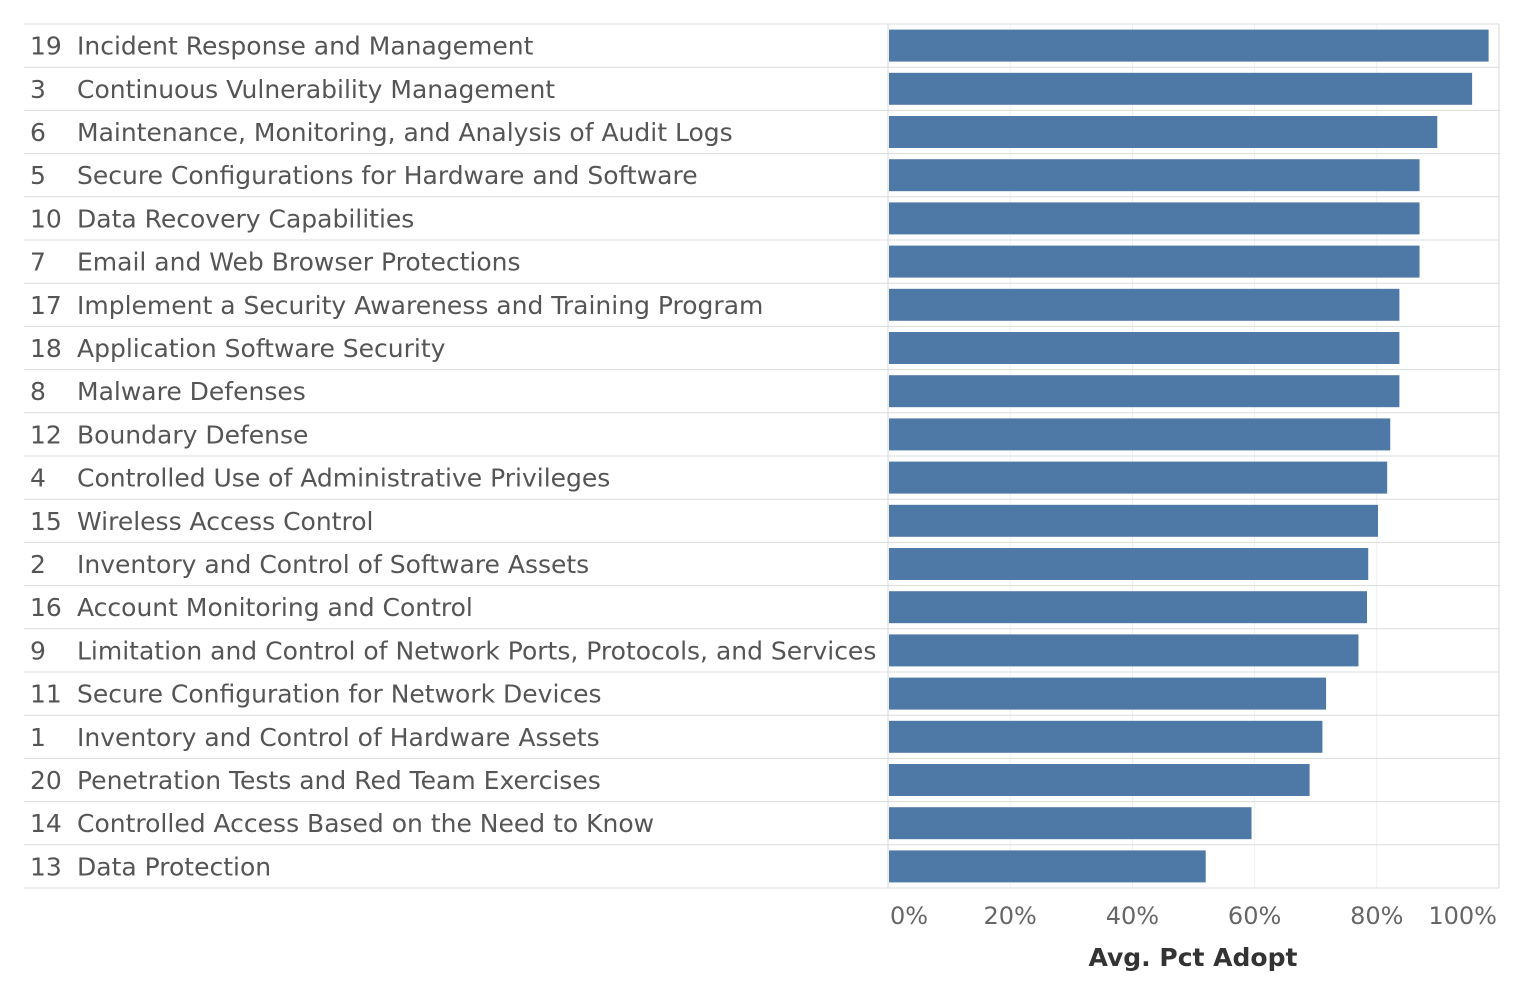  What do you see at coordinates (38, 89) in the screenshot?
I see `row-number: 3` at bounding box center [38, 89].